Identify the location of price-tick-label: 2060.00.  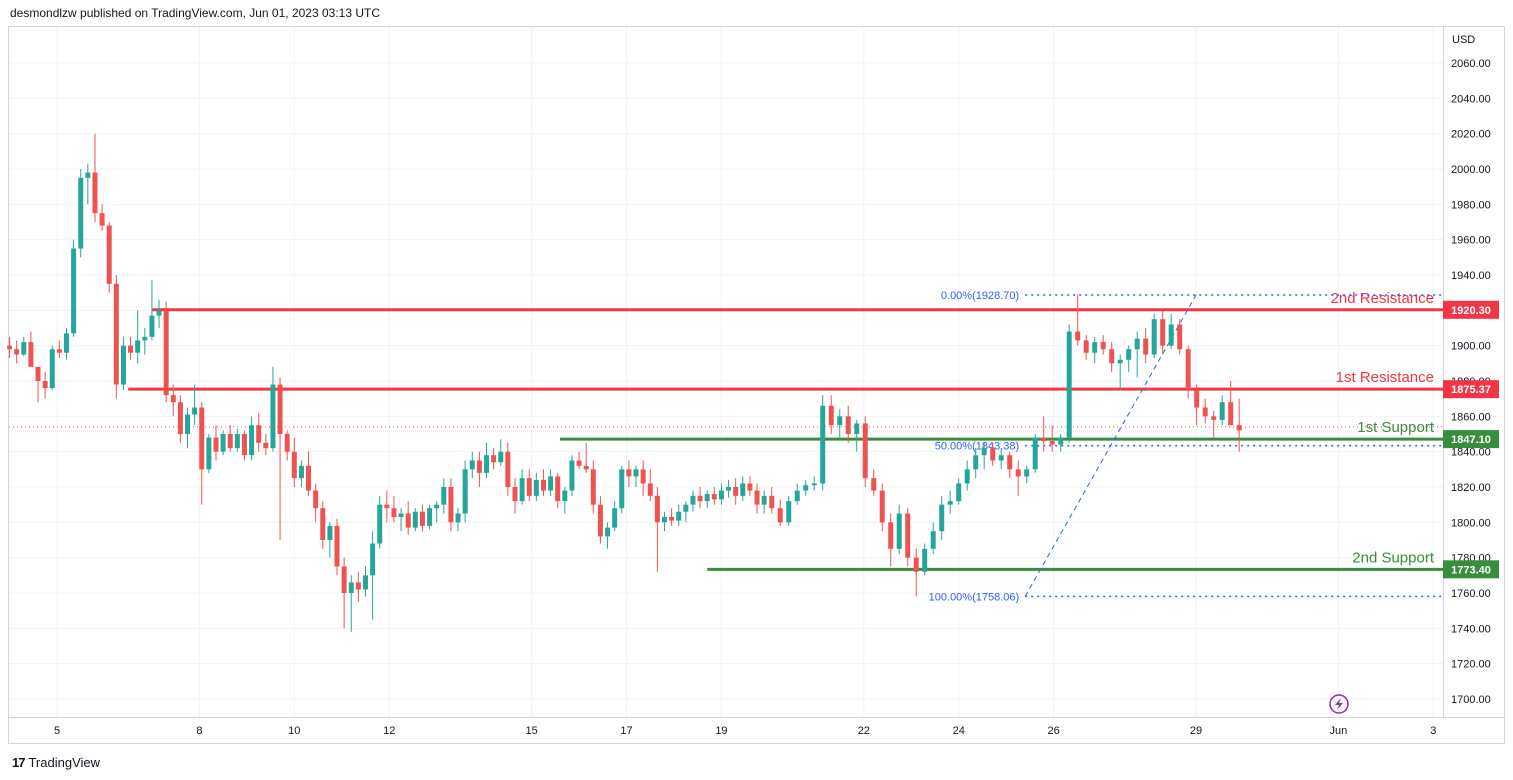
(1471, 64).